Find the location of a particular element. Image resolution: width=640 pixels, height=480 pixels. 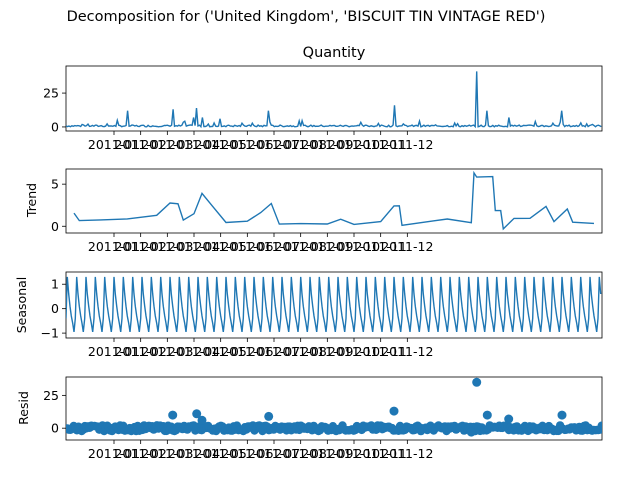

trend-series-line is located at coordinates (334, 200).